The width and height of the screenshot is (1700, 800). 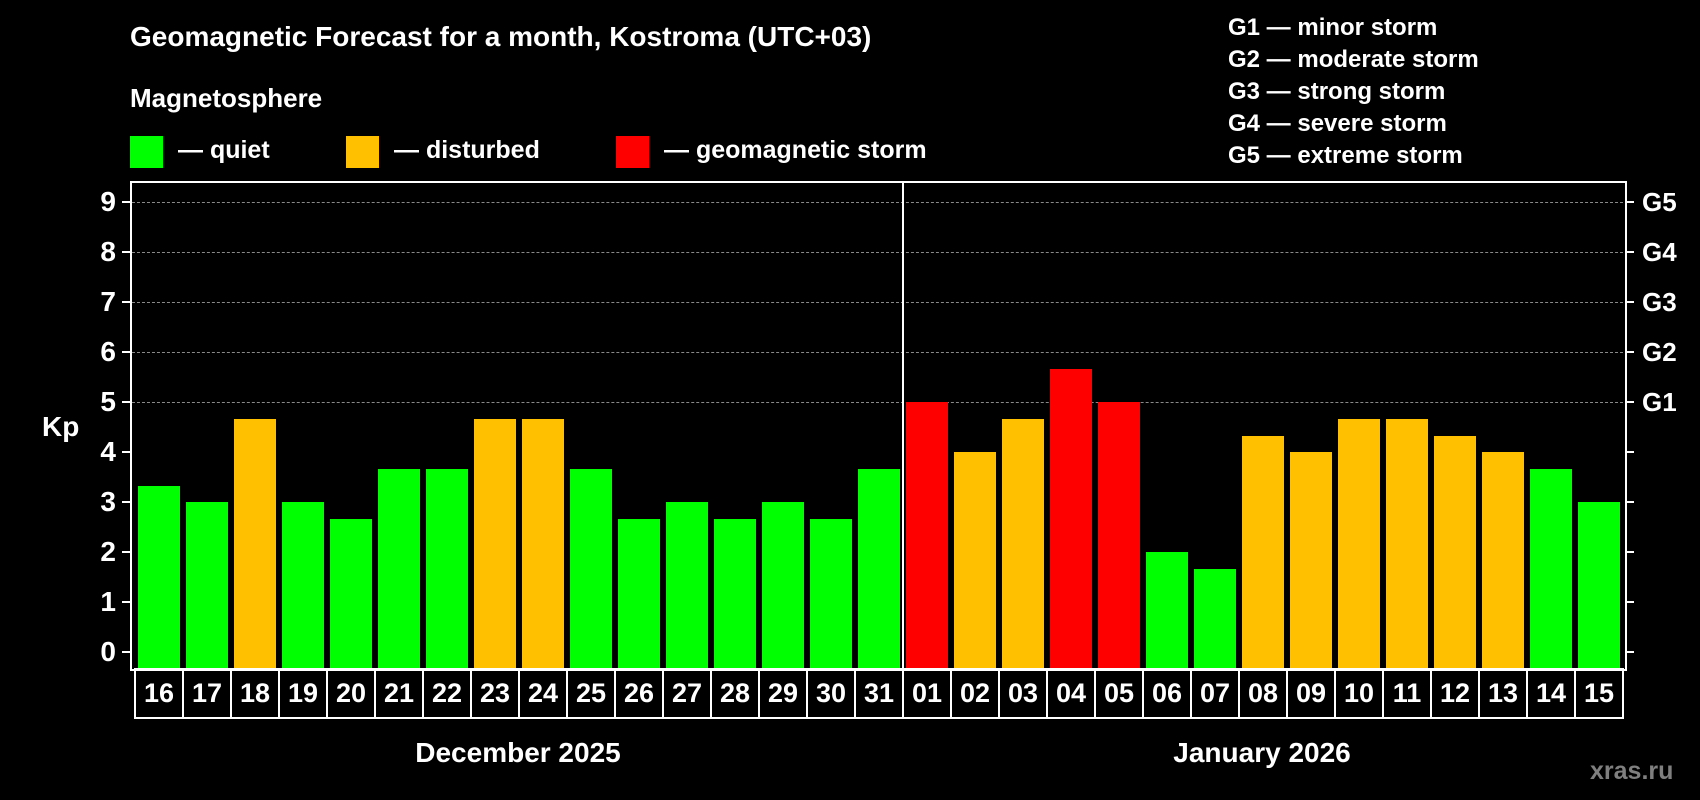 I want to click on y-tick-label: 3, so click(x=108, y=501).